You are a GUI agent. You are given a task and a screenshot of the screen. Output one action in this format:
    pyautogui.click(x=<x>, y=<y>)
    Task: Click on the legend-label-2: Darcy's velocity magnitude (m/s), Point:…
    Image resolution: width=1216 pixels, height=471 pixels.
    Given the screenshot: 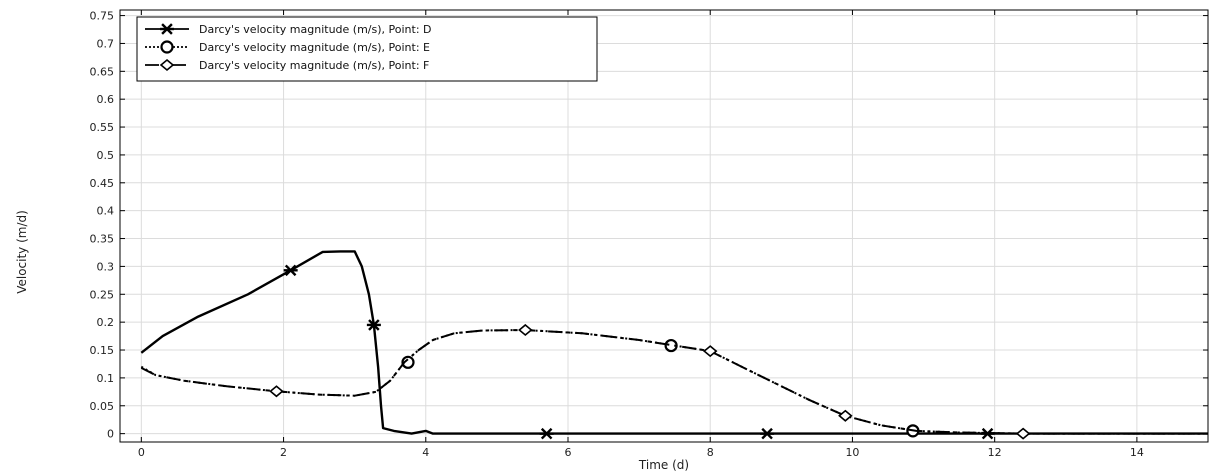 What is the action you would take?
    pyautogui.click(x=314, y=47)
    